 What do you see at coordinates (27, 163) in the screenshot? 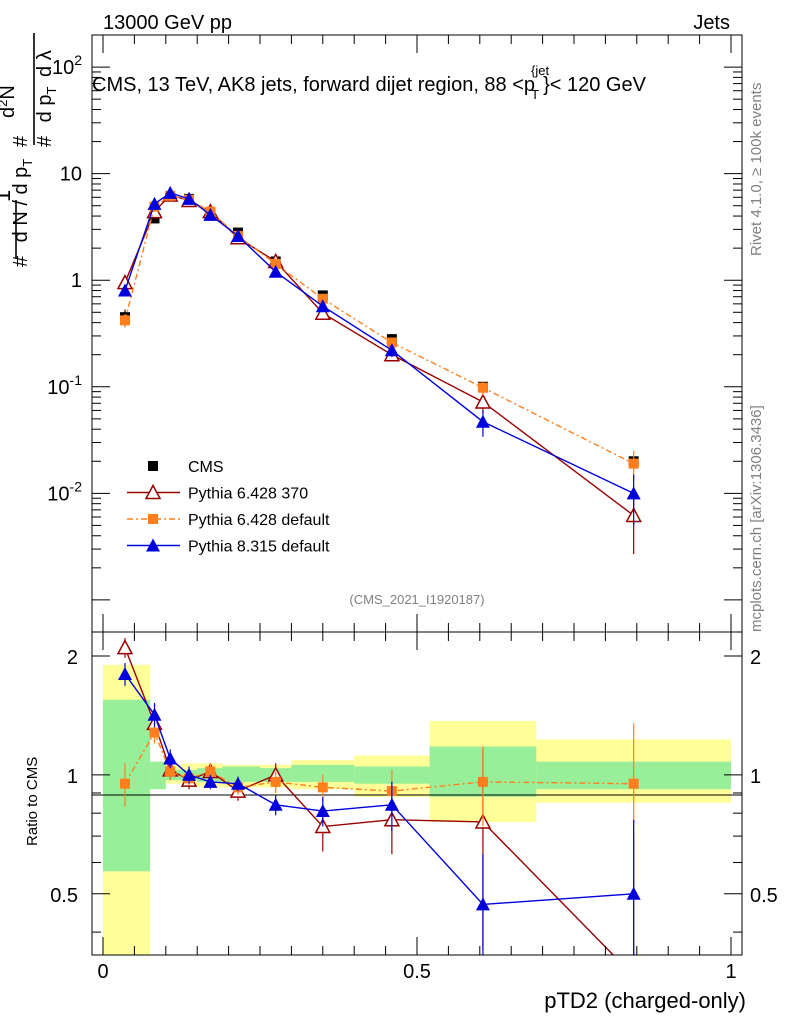
I see `ylabel-T1: T` at bounding box center [27, 163].